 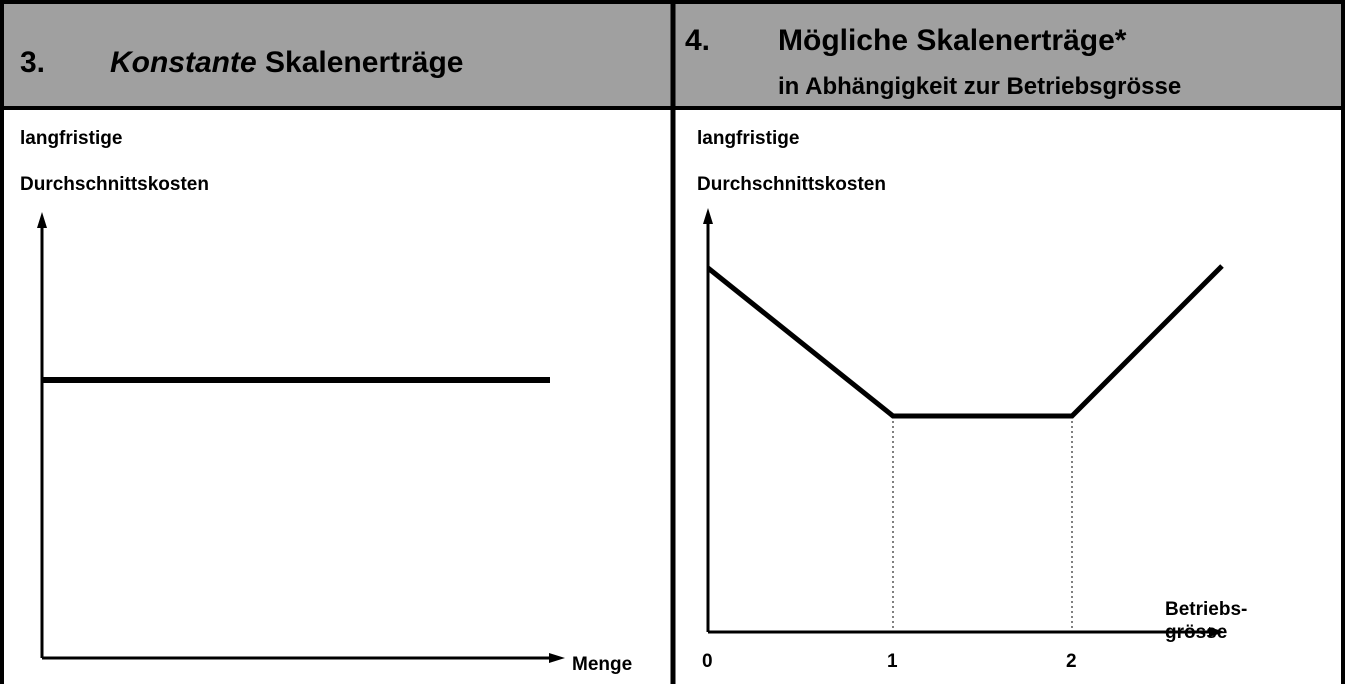 What do you see at coordinates (979, 86) in the screenshot?
I see `panel-subtitle: in Abhängigkeit zur Betriebsgrösse` at bounding box center [979, 86].